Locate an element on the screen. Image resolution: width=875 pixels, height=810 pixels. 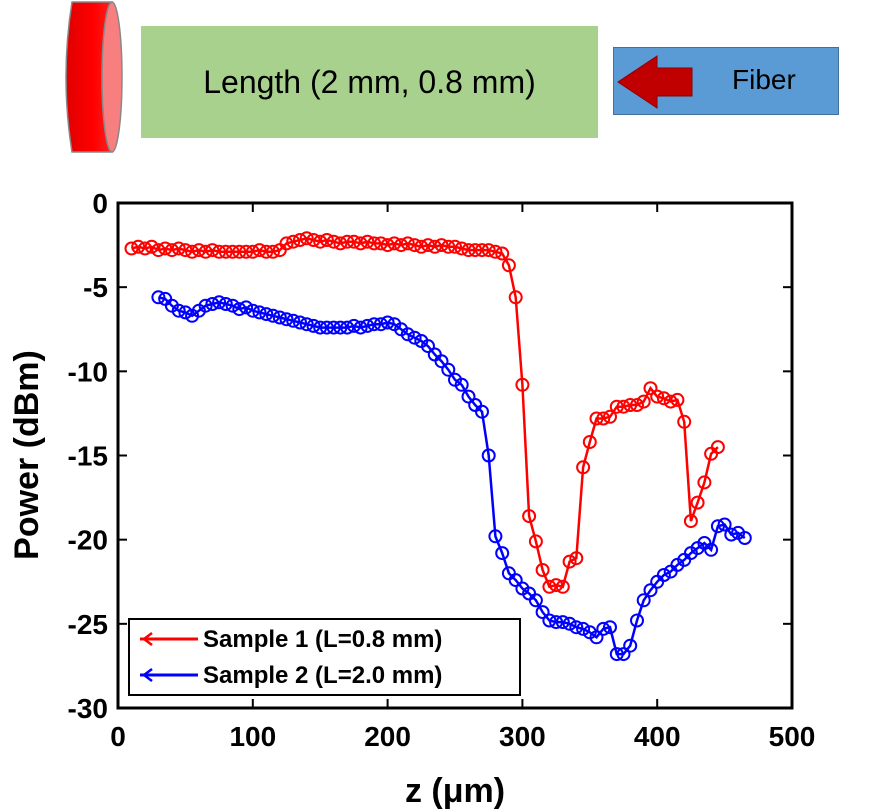
y-tick-label: -15 is located at coordinates (88, 456).